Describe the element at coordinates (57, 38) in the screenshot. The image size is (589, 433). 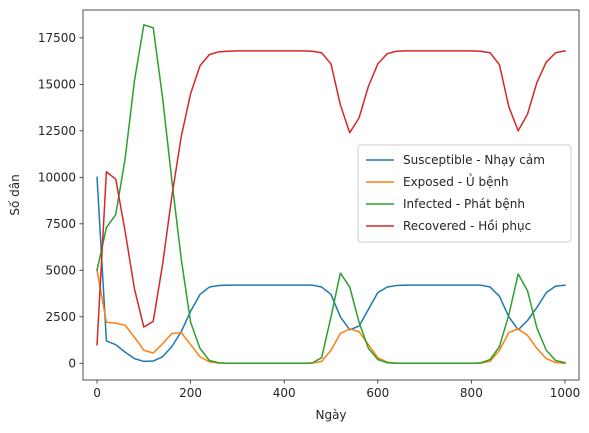
I see `y-tick-label: 17500` at that location.